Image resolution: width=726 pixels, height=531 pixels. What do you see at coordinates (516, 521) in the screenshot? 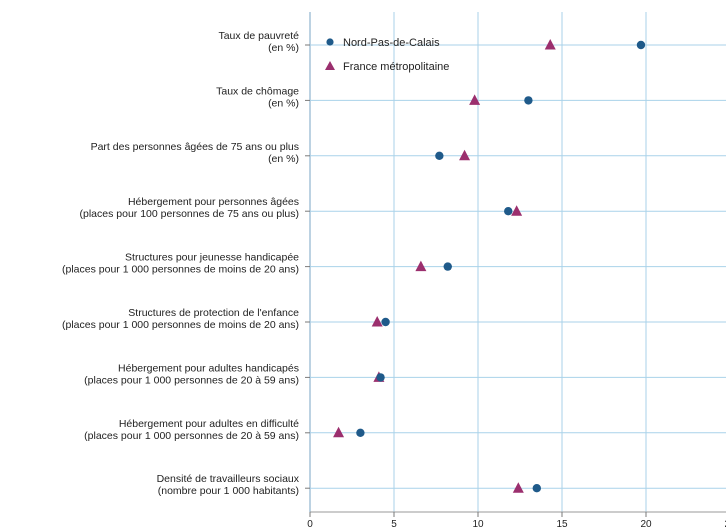
I see `x-axis-ticks: 0 5 10 15 20 25` at bounding box center [516, 521].